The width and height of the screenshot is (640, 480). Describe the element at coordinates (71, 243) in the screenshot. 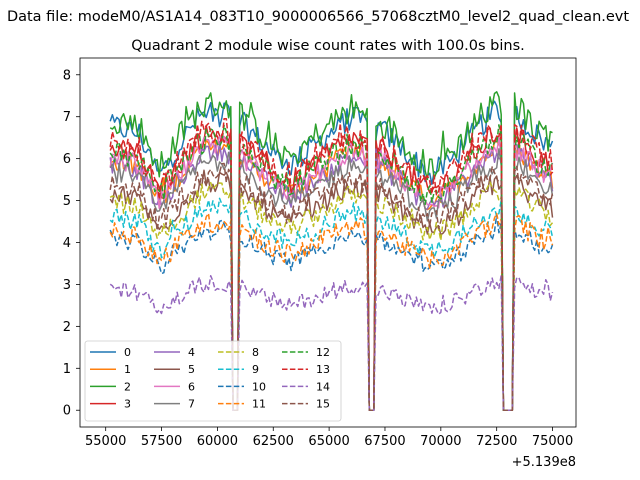

I see `y-axis: 0 1 2 3 4 5 6 7 8` at that location.